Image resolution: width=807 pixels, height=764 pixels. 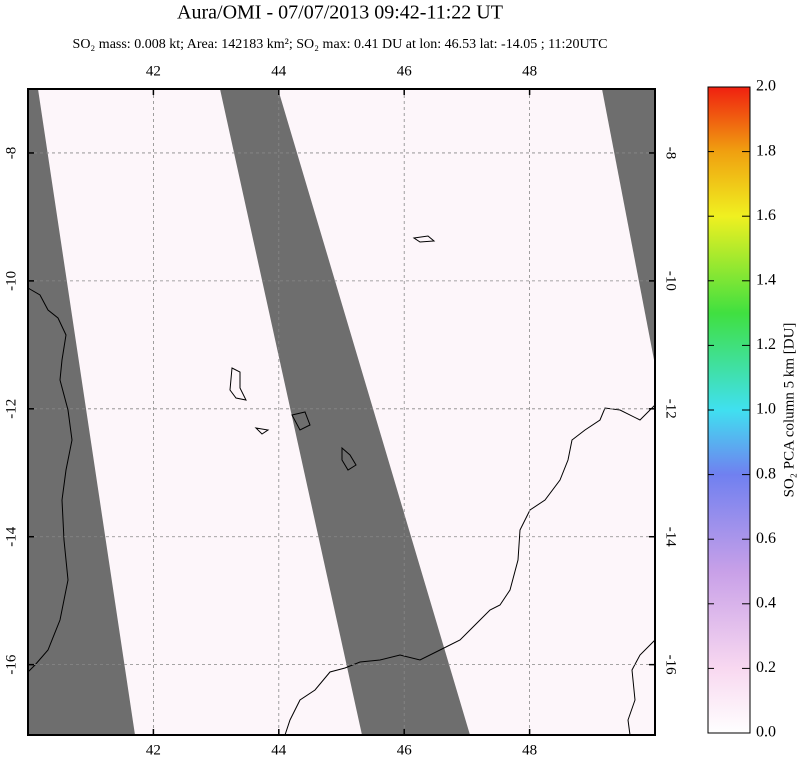 I want to click on colorbar-tick-label: 0.8, so click(x=766, y=473).